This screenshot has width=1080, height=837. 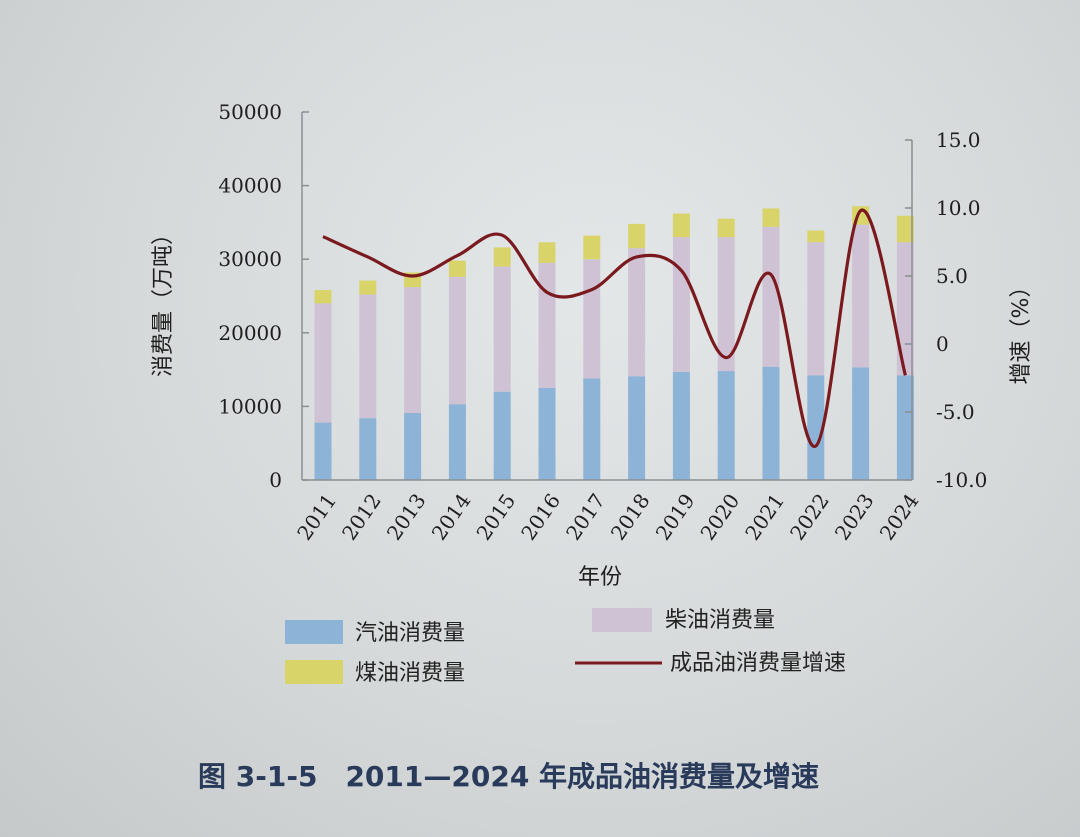 What do you see at coordinates (410, 633) in the screenshot?
I see `legend-label-gasoline: 汽油消费量` at bounding box center [410, 633].